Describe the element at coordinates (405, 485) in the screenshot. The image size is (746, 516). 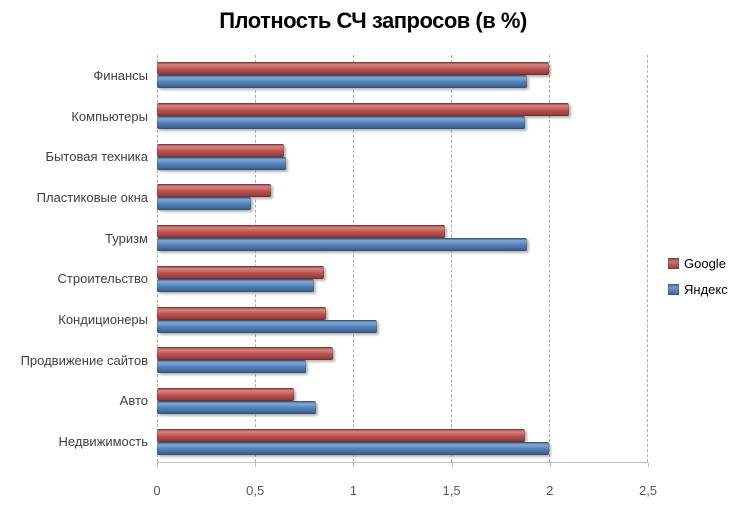
I see `x-axis: 0 0,5 1 1,5 2 2,5` at that location.